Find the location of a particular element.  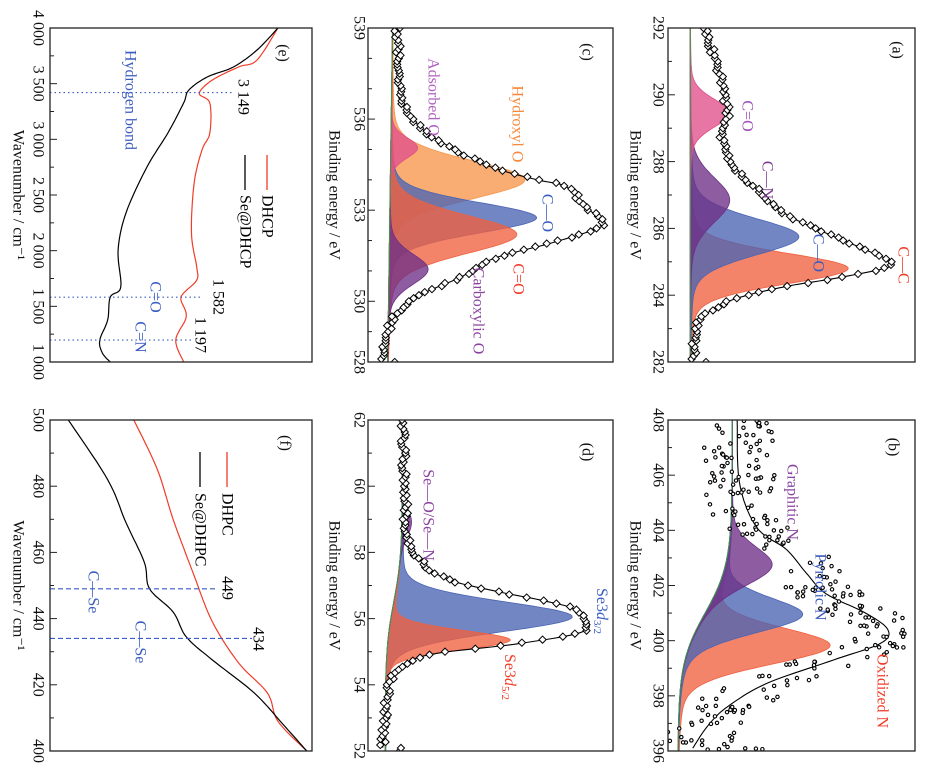

panel-label: (d) is located at coordinates (587, 452).